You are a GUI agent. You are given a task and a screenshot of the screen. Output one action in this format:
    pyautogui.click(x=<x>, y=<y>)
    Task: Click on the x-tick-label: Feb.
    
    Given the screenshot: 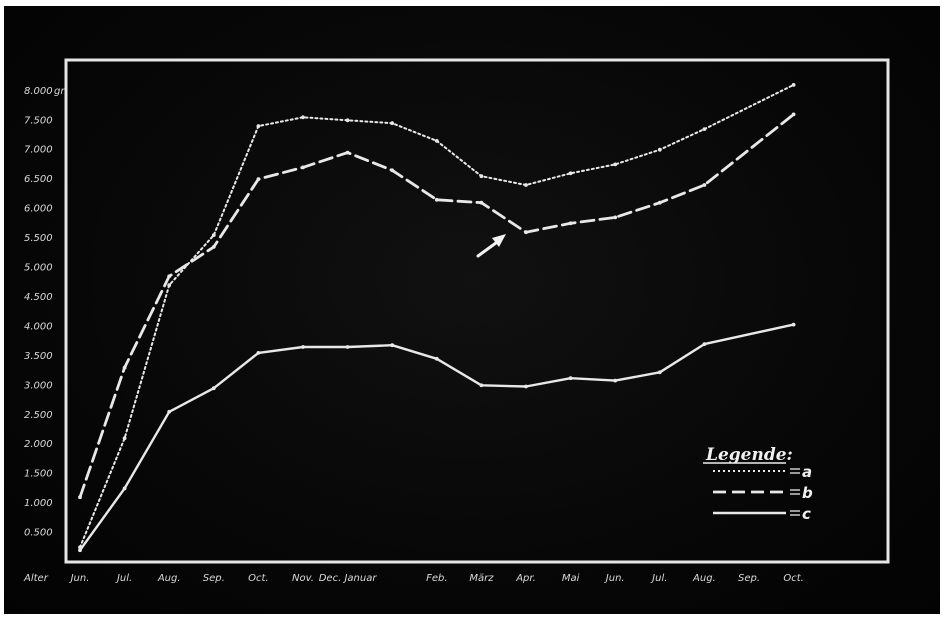 What is the action you would take?
    pyautogui.click(x=436, y=578)
    